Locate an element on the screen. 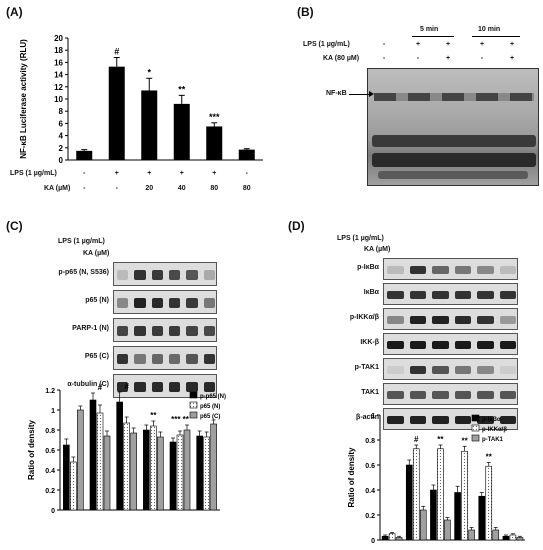 The image size is (543, 550). panel-b-lps-5: + is located at coordinates (512, 44).